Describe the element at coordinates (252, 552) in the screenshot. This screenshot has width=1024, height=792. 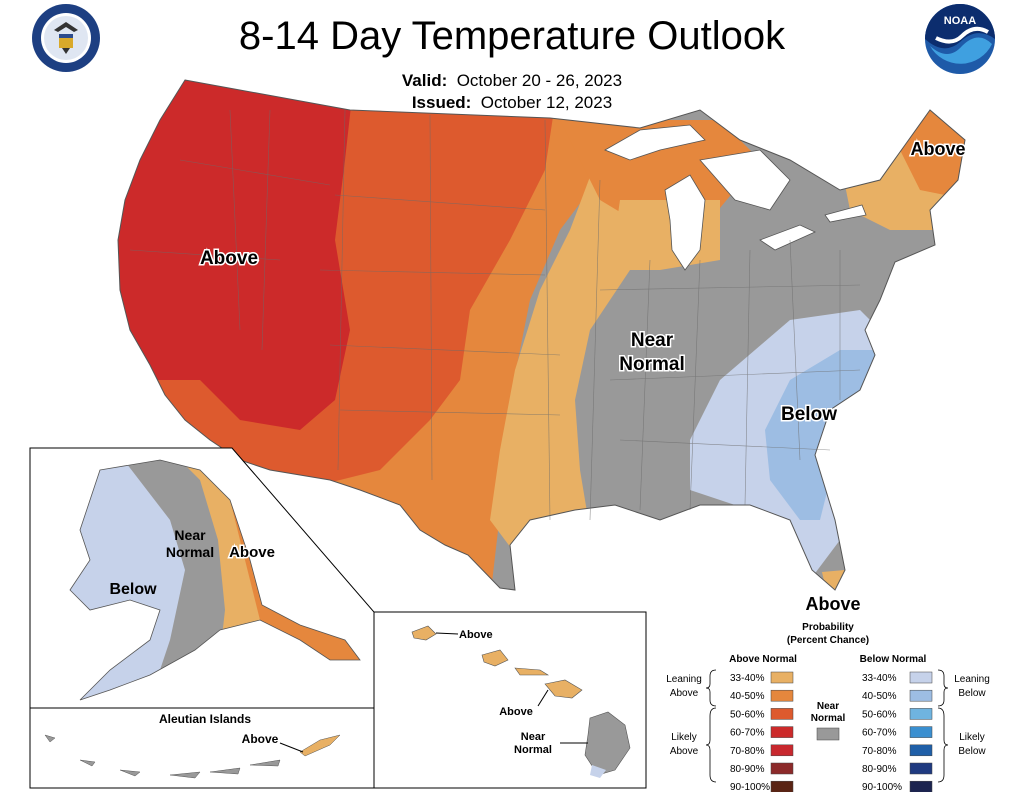
I see `label-alaska-above: Above` at that location.